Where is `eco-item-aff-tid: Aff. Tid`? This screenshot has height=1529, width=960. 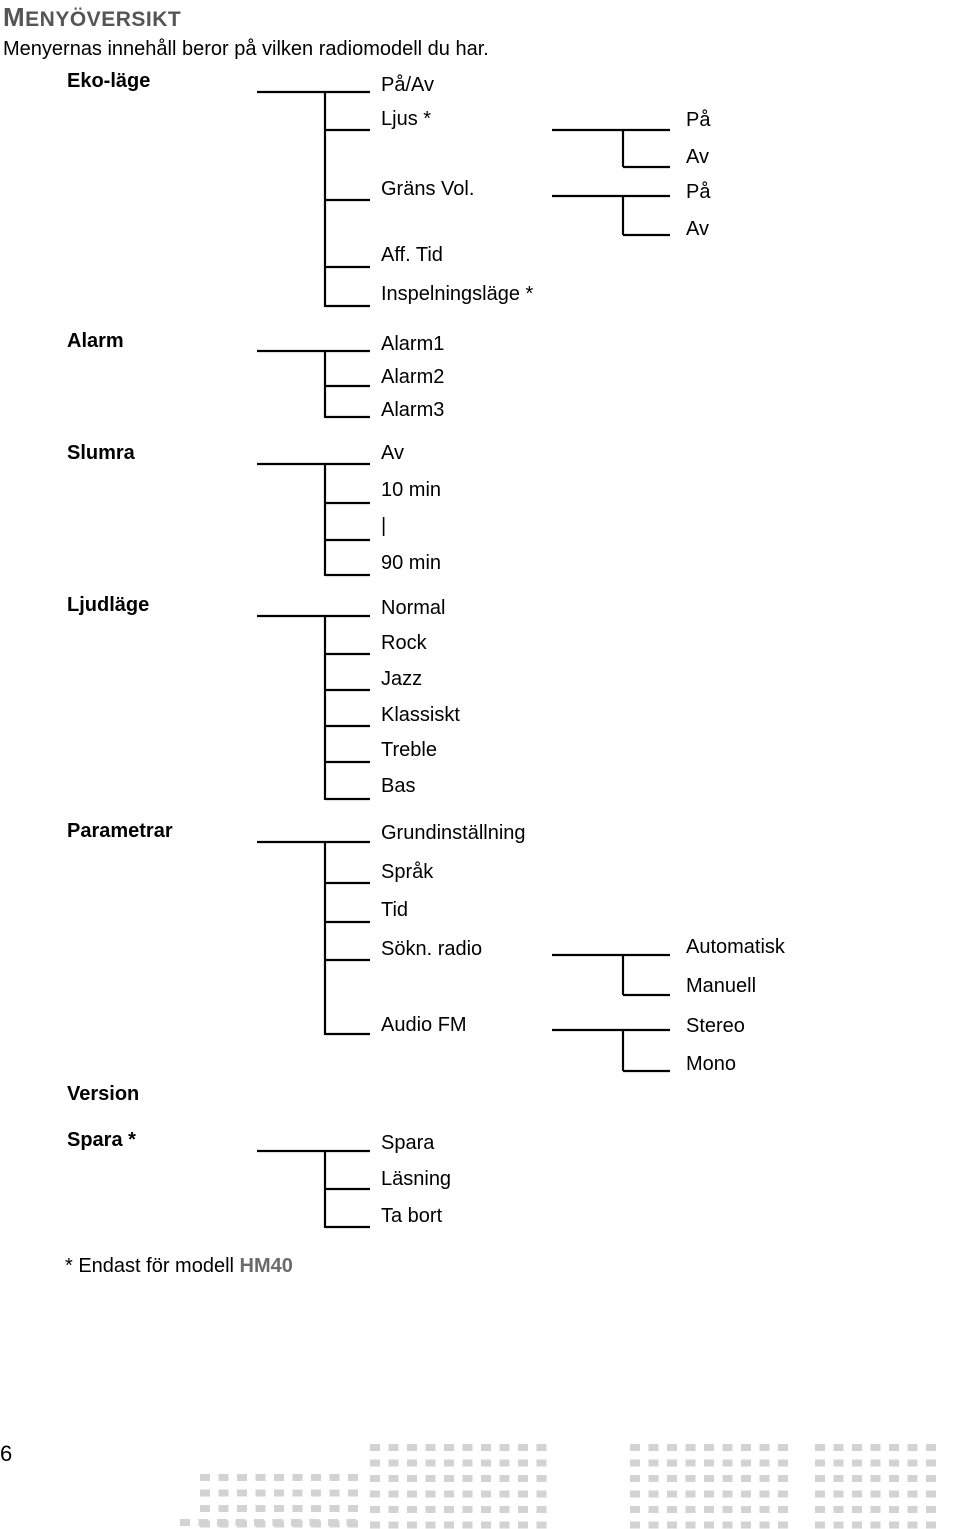
eco-item-aff-tid: Aff. Tid is located at coordinates (412, 255).